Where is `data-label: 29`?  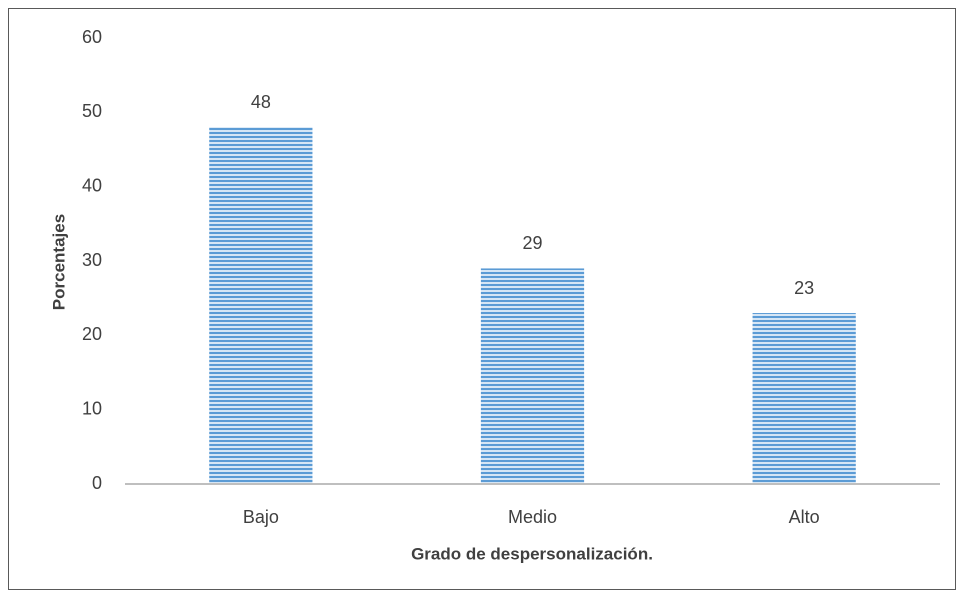
data-label: 29 is located at coordinates (532, 243).